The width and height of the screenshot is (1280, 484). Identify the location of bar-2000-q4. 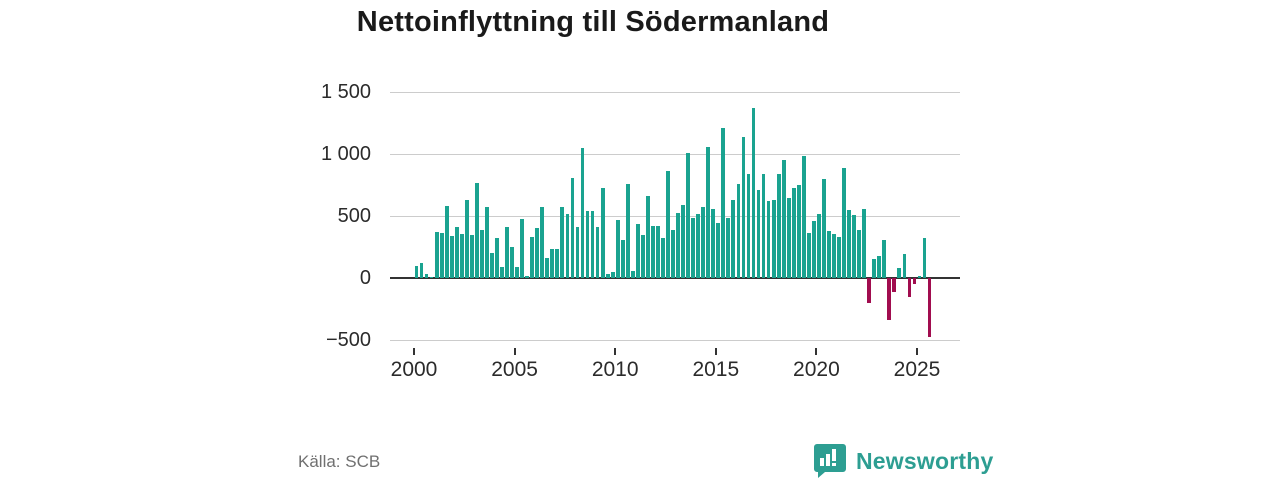
(431, 277).